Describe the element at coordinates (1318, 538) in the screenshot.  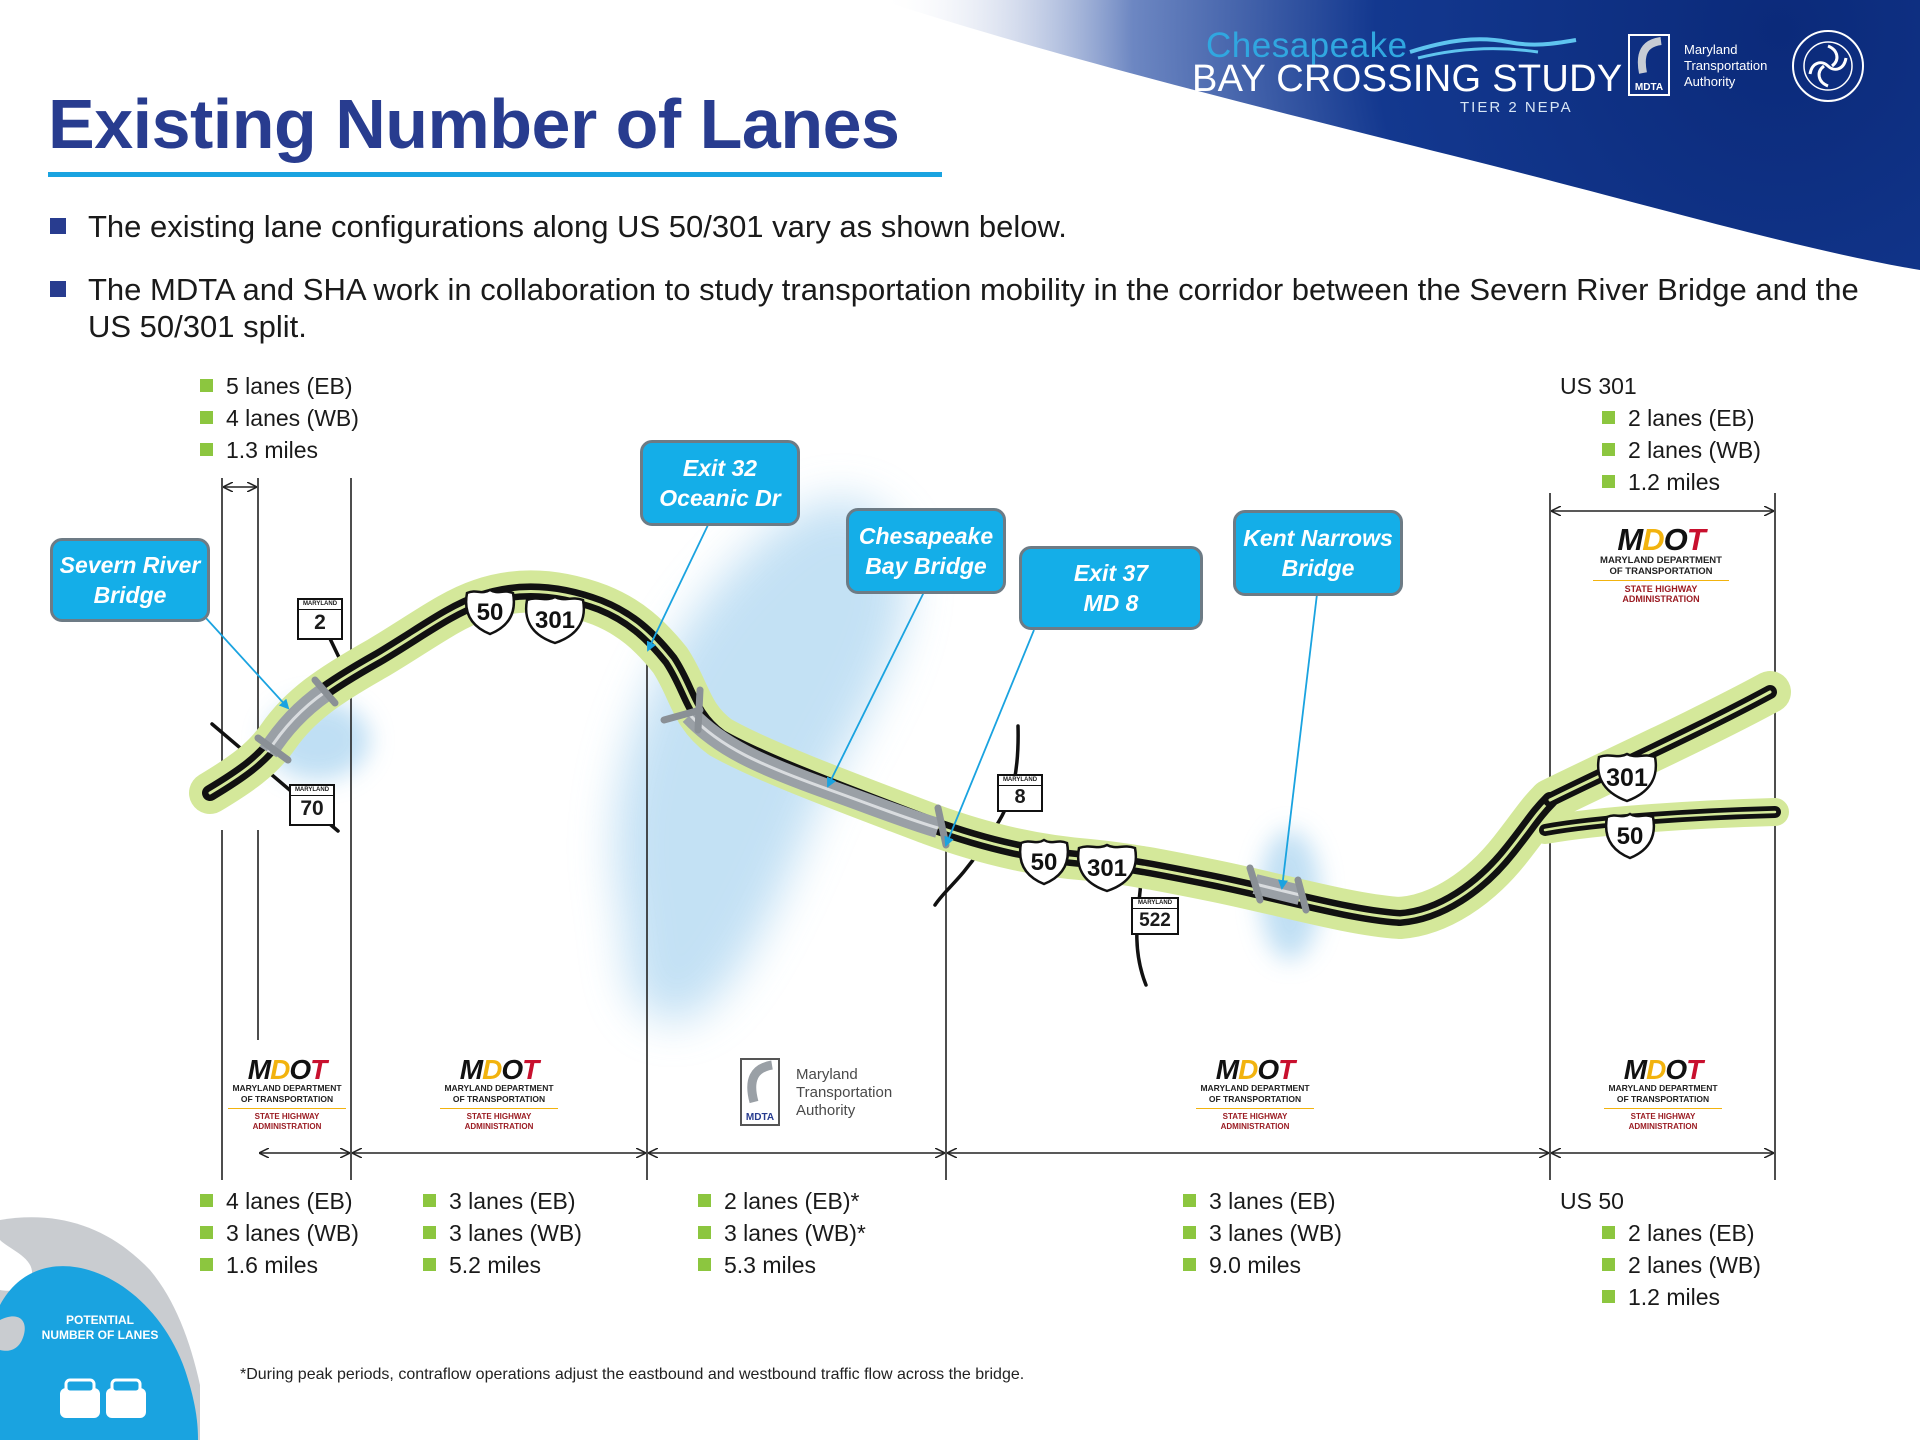
I see `callout-kent-line1: Kent Narrows` at that location.